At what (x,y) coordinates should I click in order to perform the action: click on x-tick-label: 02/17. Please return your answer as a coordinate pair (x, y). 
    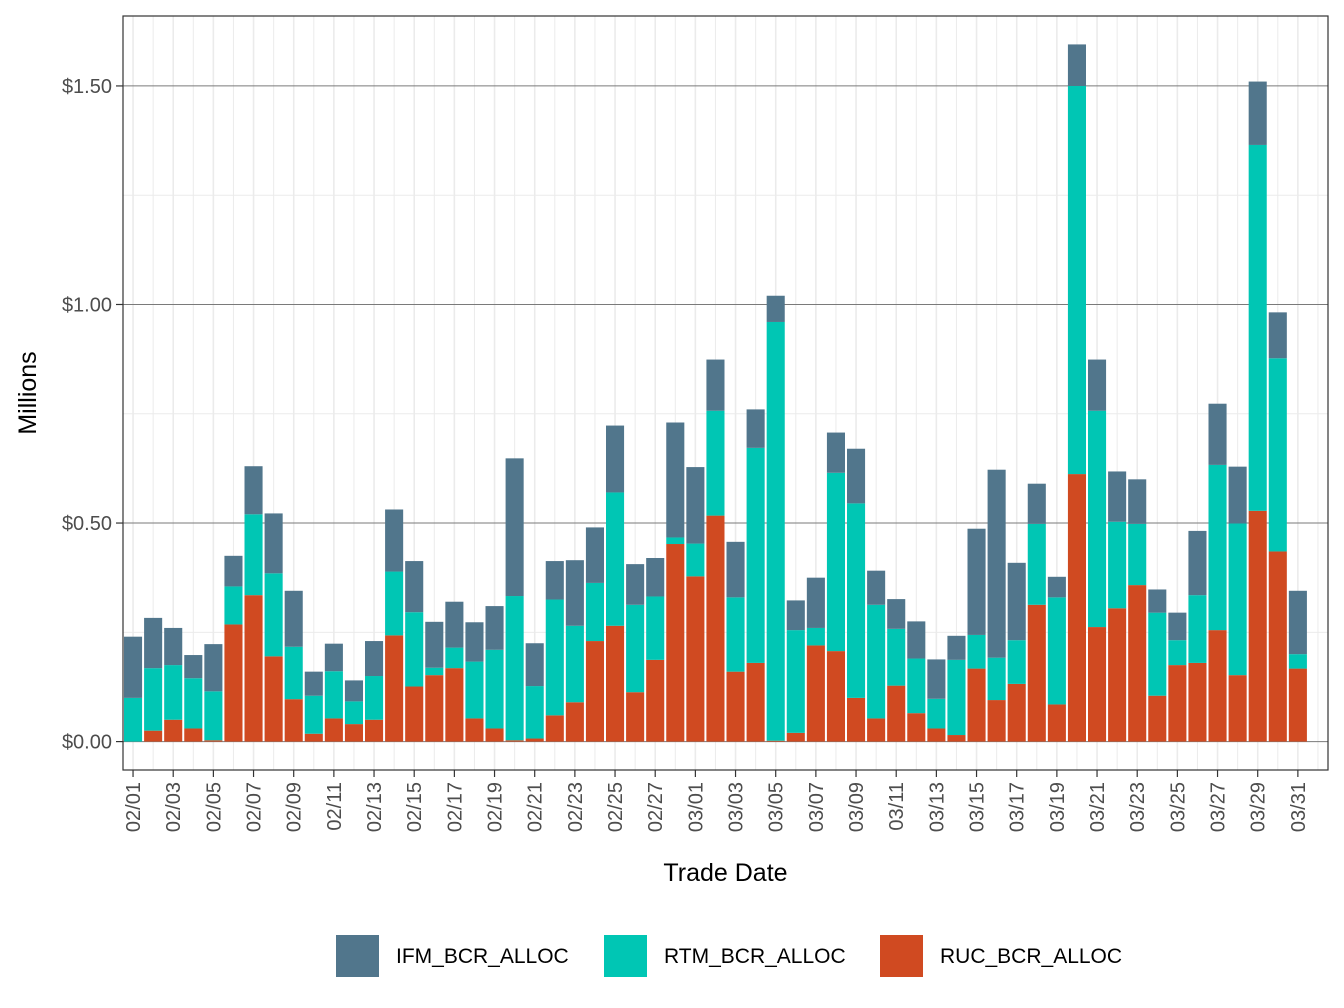
    Looking at the image, I should click on (455, 807).